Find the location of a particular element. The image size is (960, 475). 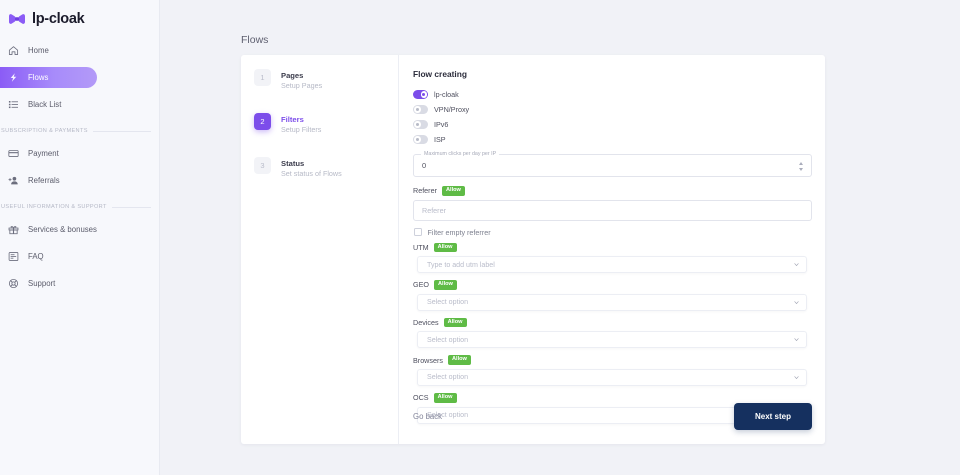

referer-input: Referer is located at coordinates (612, 210).